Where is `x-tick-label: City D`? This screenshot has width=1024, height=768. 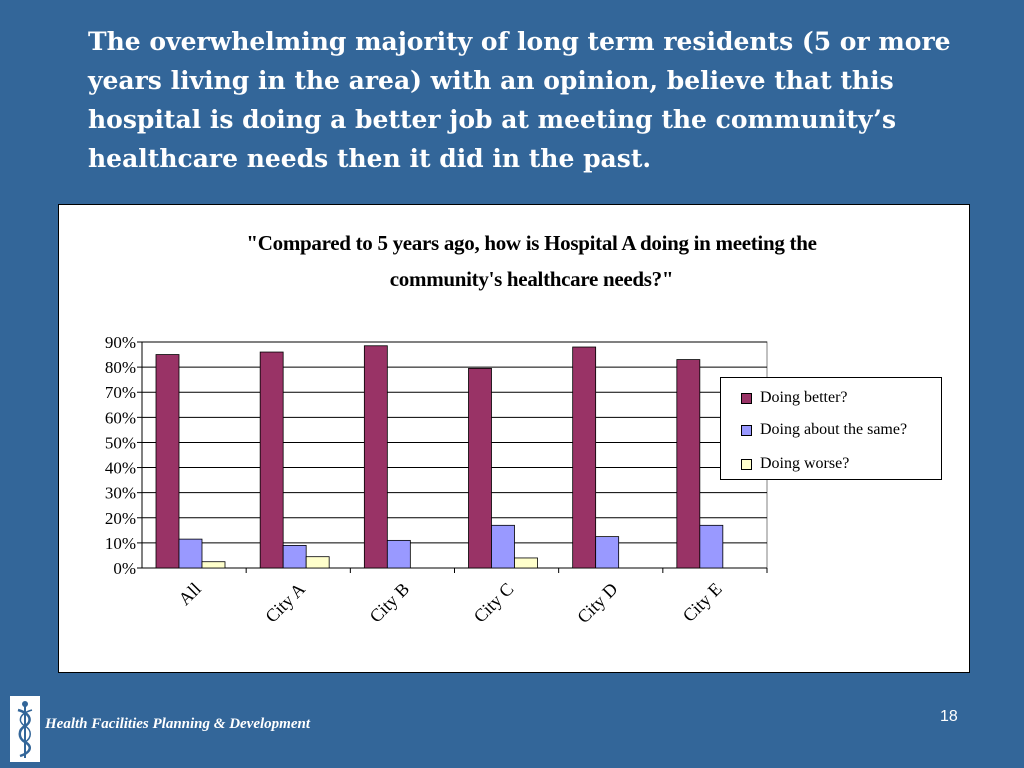 x-tick-label: City D is located at coordinates (597, 603).